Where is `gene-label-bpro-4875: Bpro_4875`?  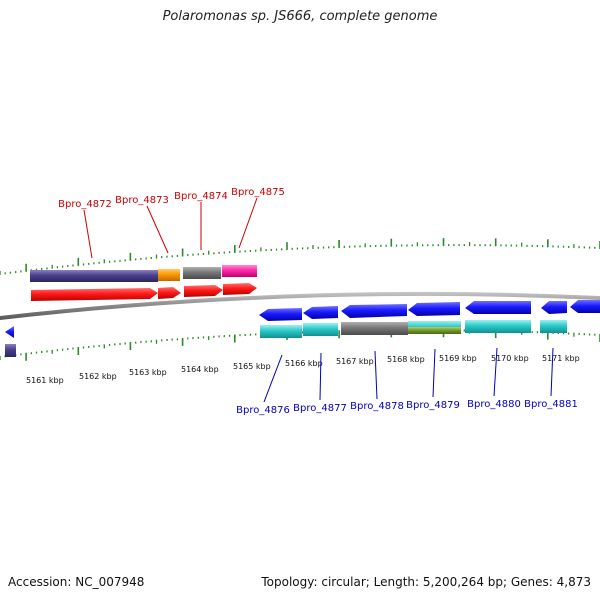 gene-label-bpro-4875: Bpro_4875 is located at coordinates (258, 192).